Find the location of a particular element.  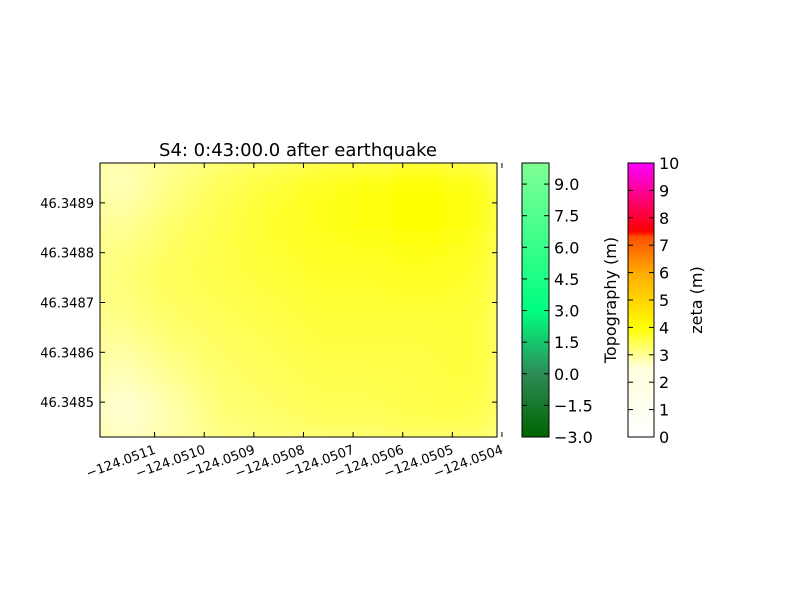

colorbar-tick-label: 3 is located at coordinates (664, 355).